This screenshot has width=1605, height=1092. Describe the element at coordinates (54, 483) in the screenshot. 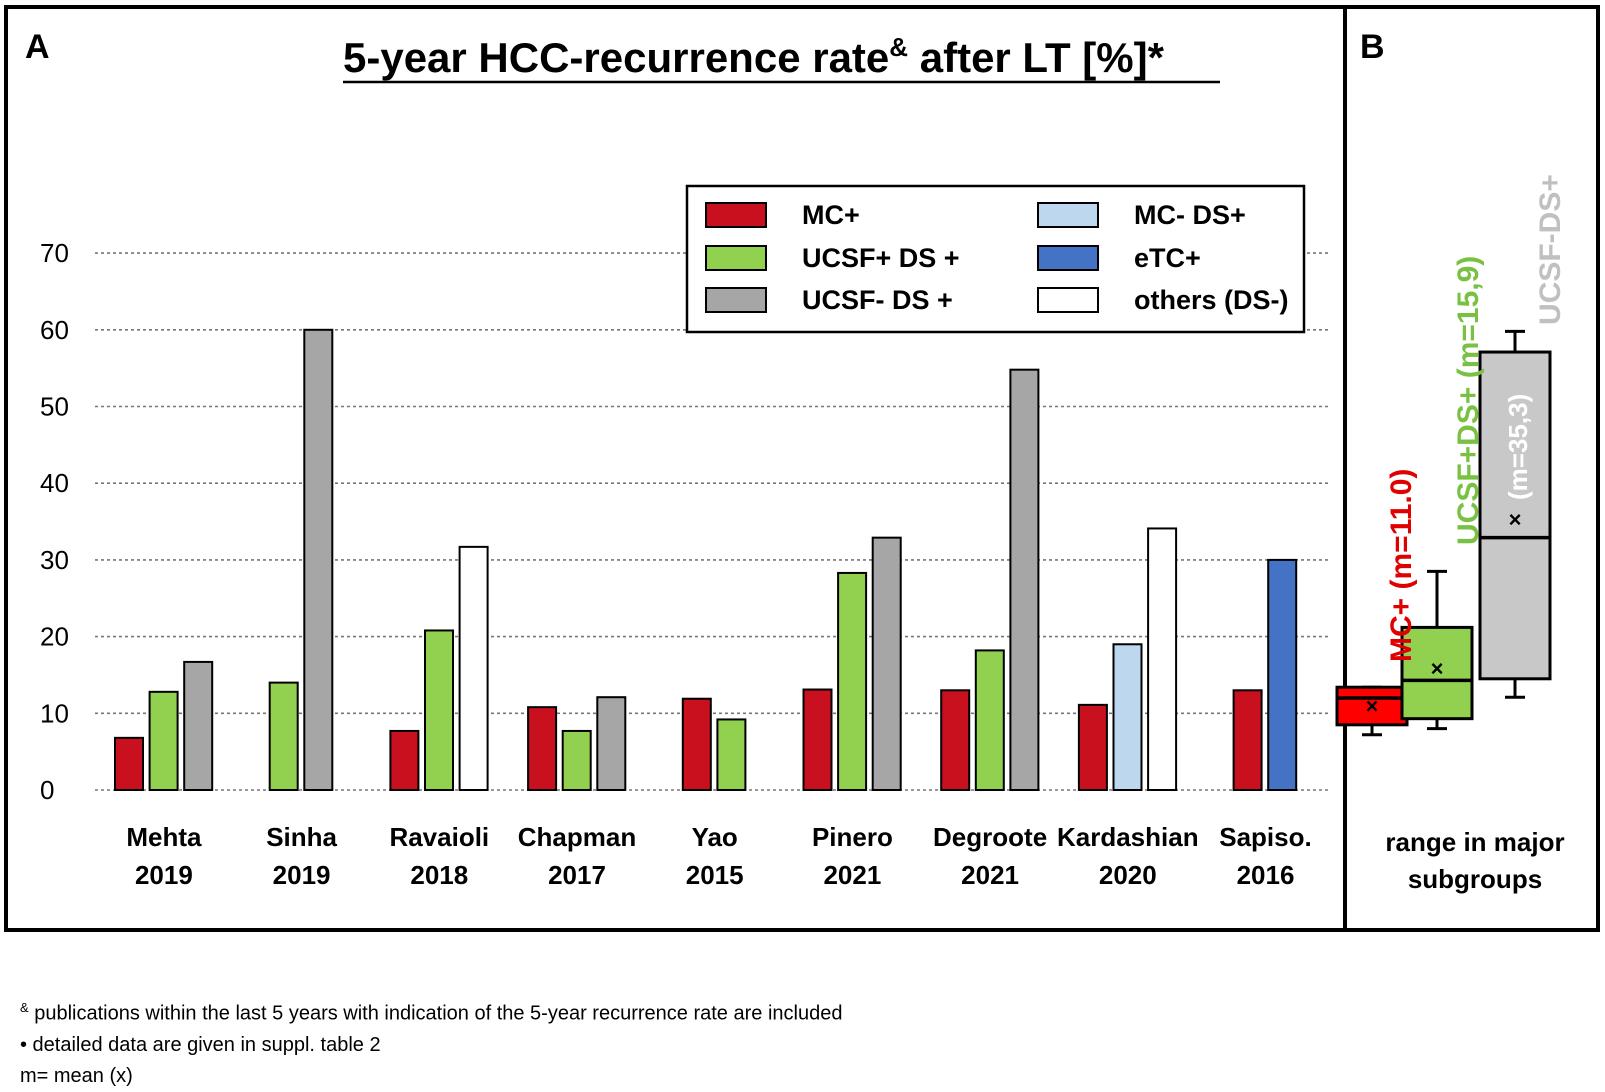

I see `y-tick-label: 40` at that location.